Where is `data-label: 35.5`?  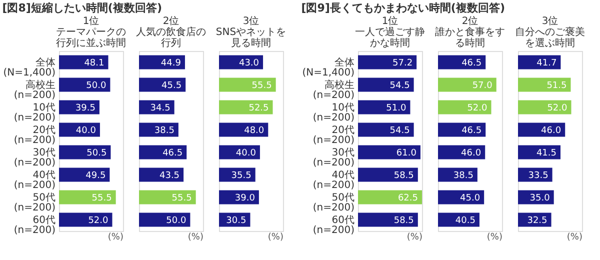 data-label: 35.5 is located at coordinates (241, 175).